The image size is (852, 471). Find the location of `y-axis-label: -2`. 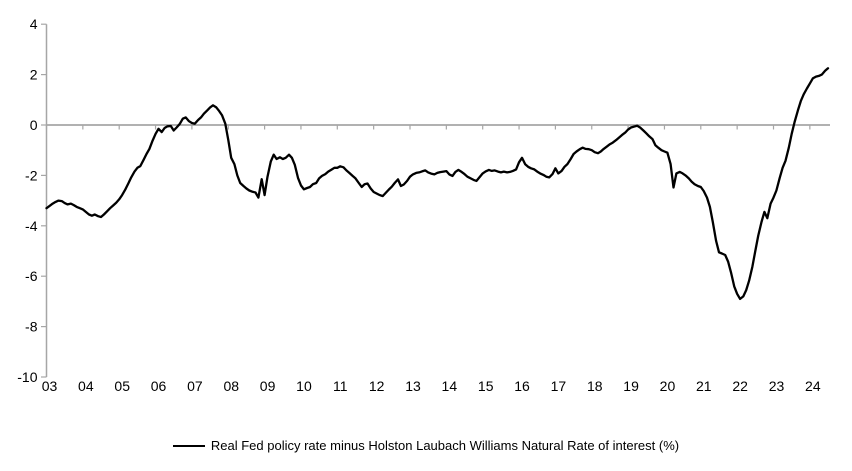

y-axis-label: -2 is located at coordinates (31, 175).